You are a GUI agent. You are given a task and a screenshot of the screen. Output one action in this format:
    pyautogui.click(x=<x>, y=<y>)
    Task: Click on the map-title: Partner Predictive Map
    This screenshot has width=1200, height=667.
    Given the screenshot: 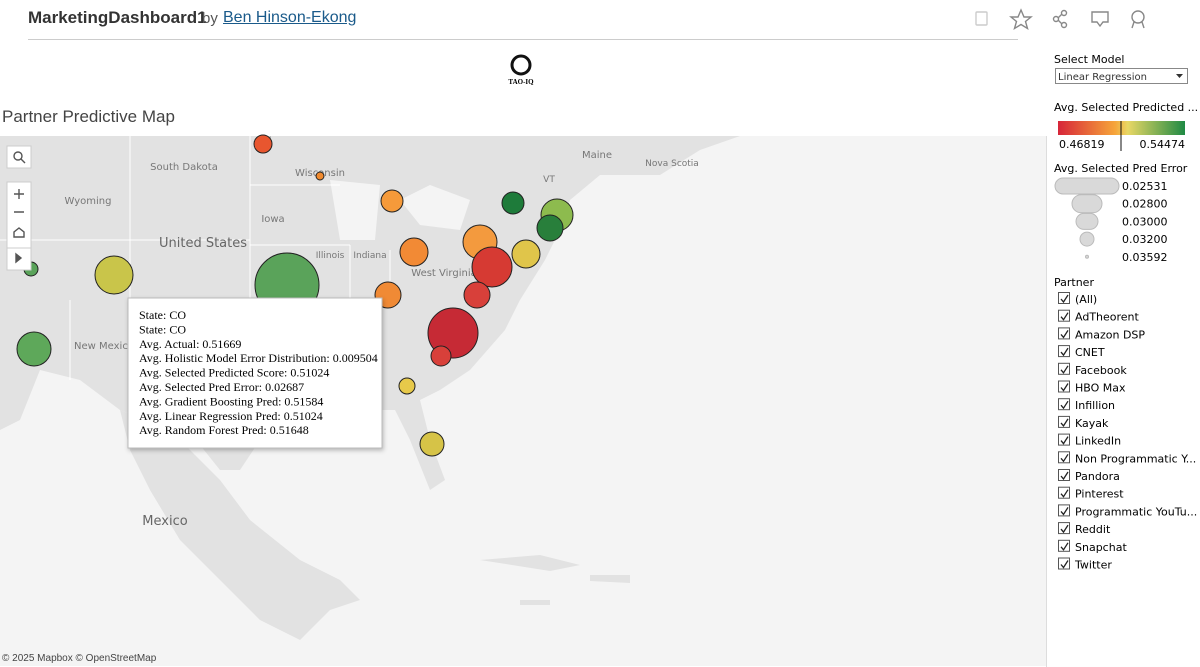 What is the action you would take?
    pyautogui.click(x=88, y=116)
    